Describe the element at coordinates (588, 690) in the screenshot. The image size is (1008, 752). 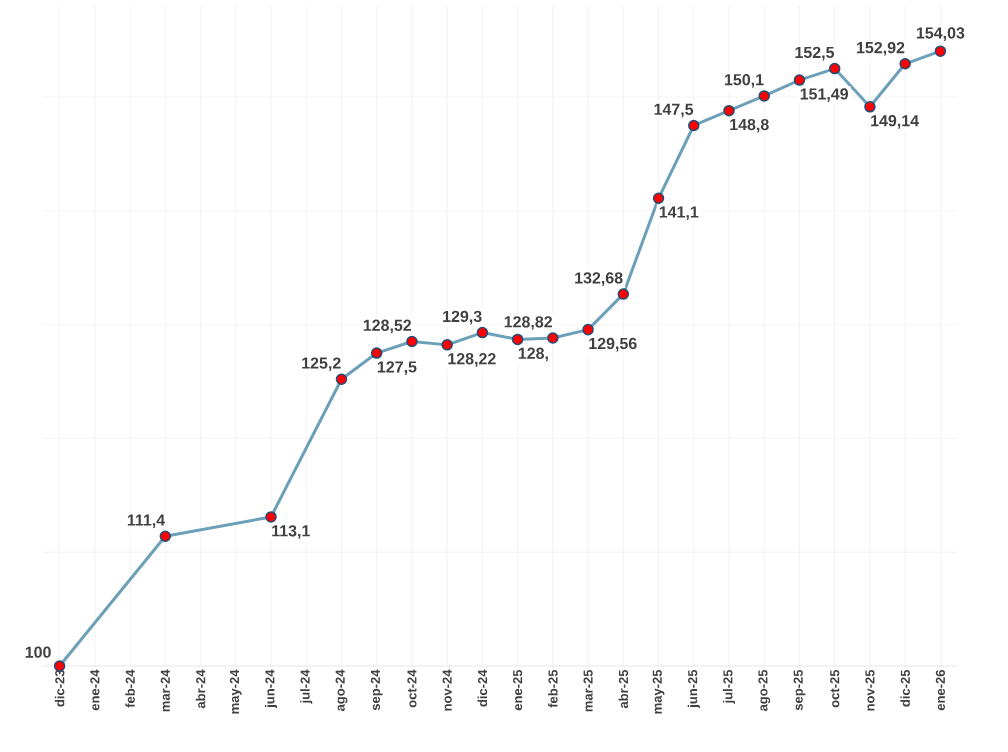
I see `x-tick-label: mar-25` at that location.